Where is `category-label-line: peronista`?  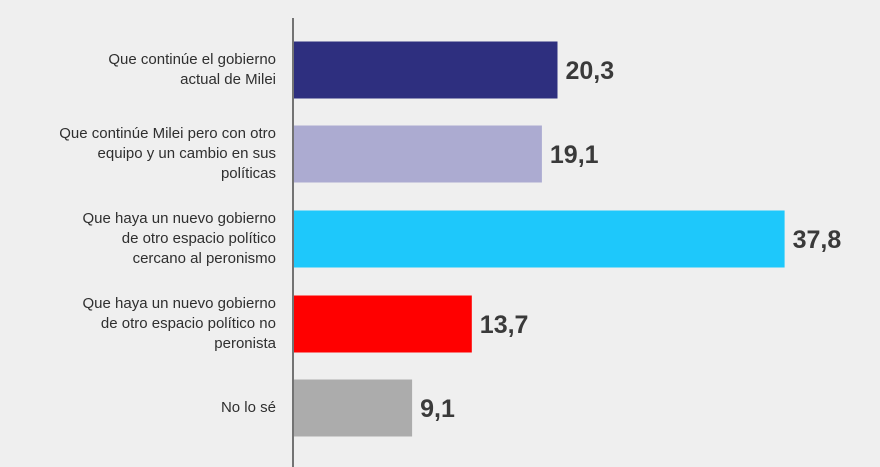 category-label-line: peronista is located at coordinates (245, 343).